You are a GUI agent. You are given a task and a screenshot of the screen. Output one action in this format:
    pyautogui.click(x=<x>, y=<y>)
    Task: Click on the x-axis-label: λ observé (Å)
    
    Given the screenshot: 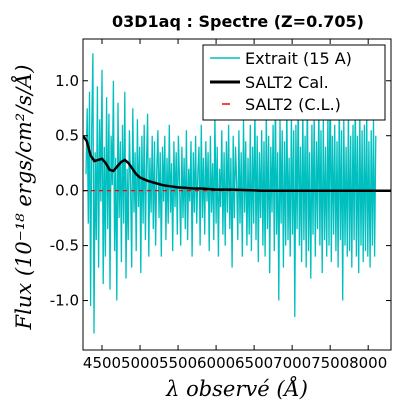 What is the action you would take?
    pyautogui.click(x=236, y=388)
    